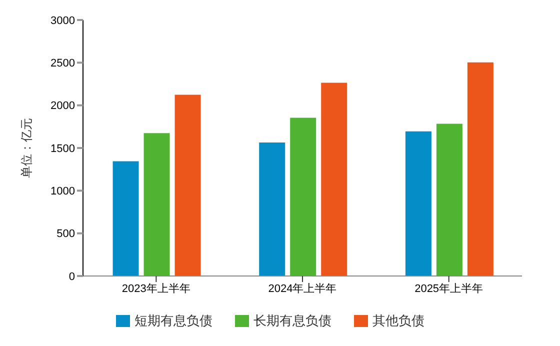  Describe the element at coordinates (156, 288) in the screenshot. I see `x-tick-label: 2023年上半年` at that location.